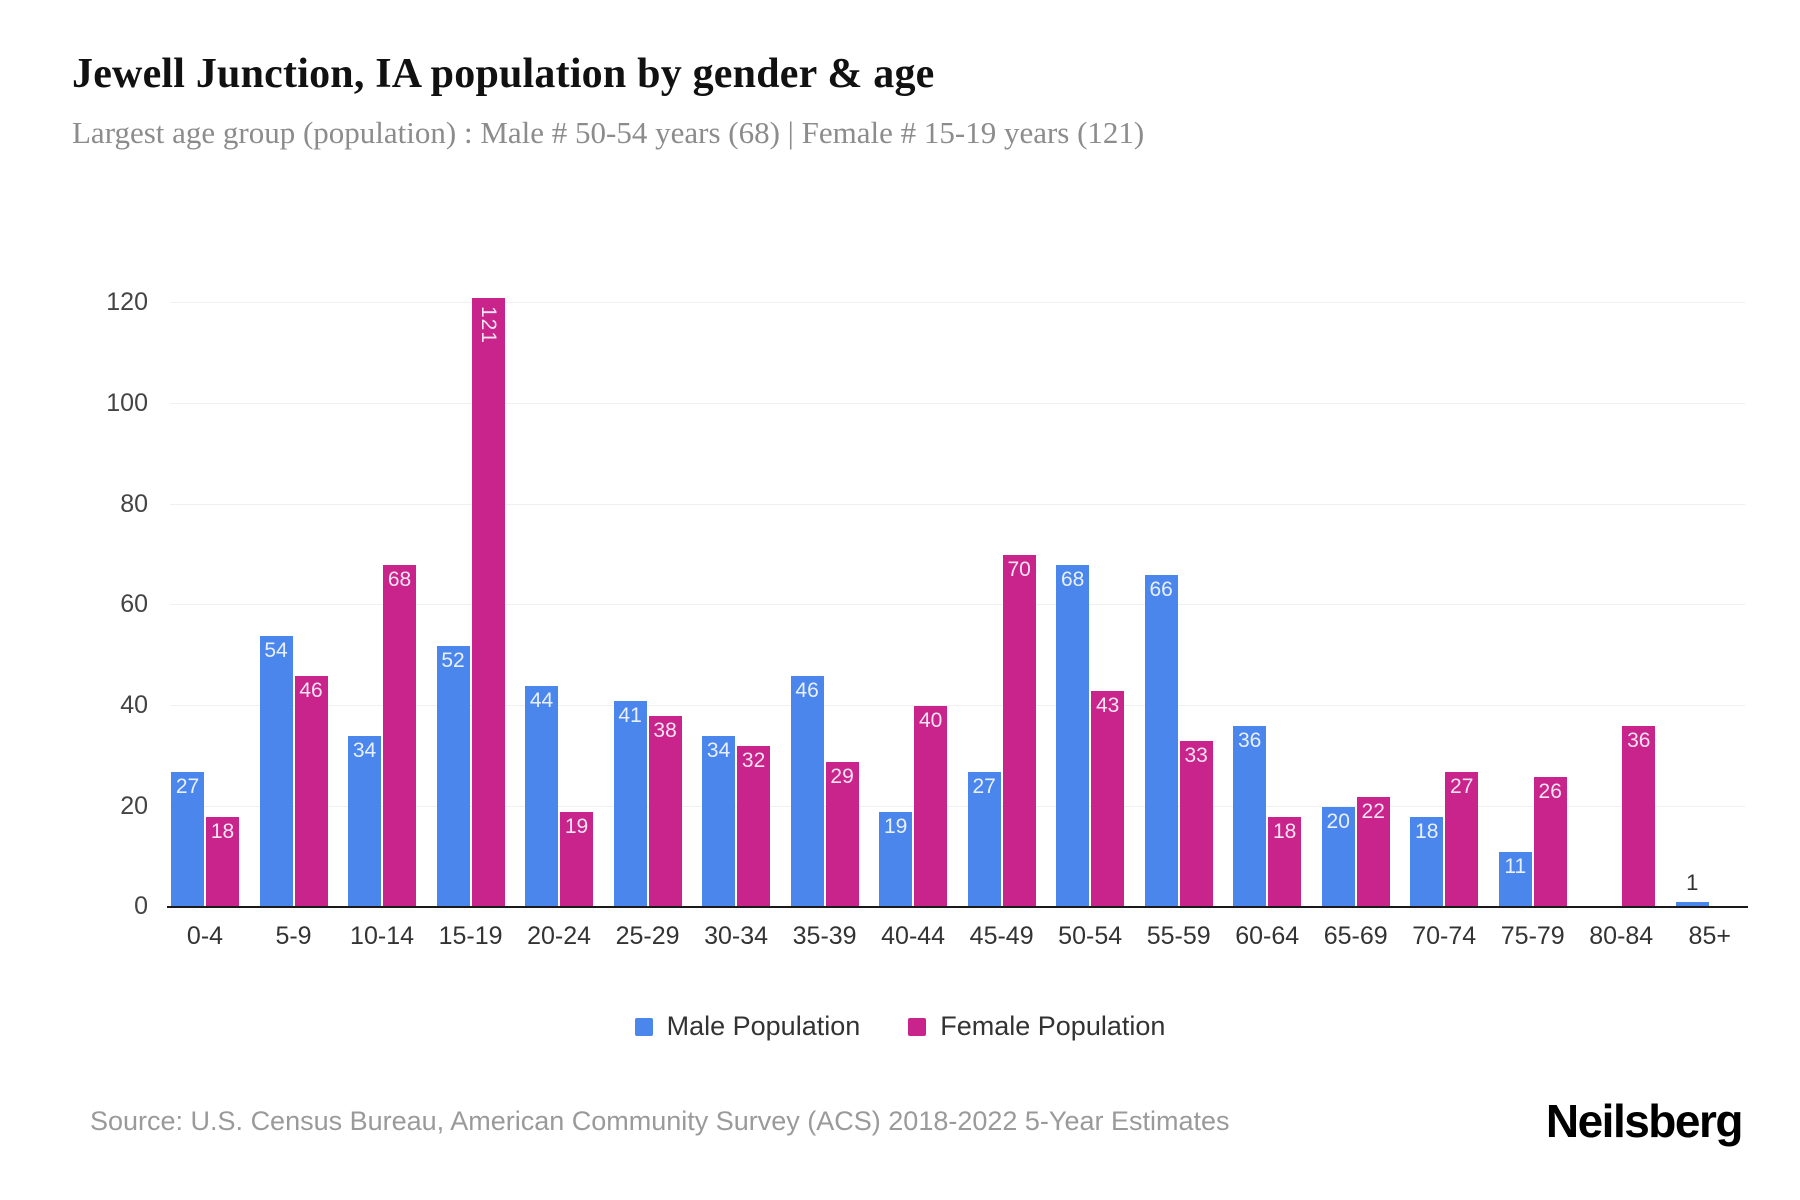 Image resolution: width=1800 pixels, height=1200 pixels. Describe the element at coordinates (1285, 831) in the screenshot. I see `female-bar-value-60-64: 18` at that location.